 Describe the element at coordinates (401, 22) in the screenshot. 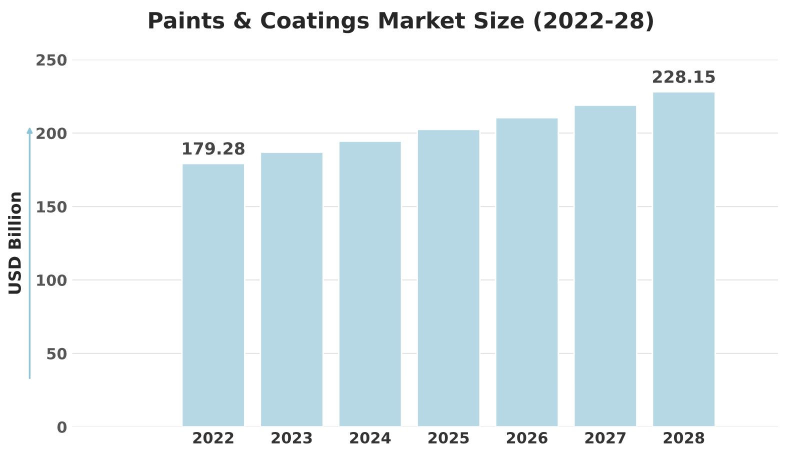

I see `chart-title: Paints & Coatings Market Size (2022-28)` at that location.